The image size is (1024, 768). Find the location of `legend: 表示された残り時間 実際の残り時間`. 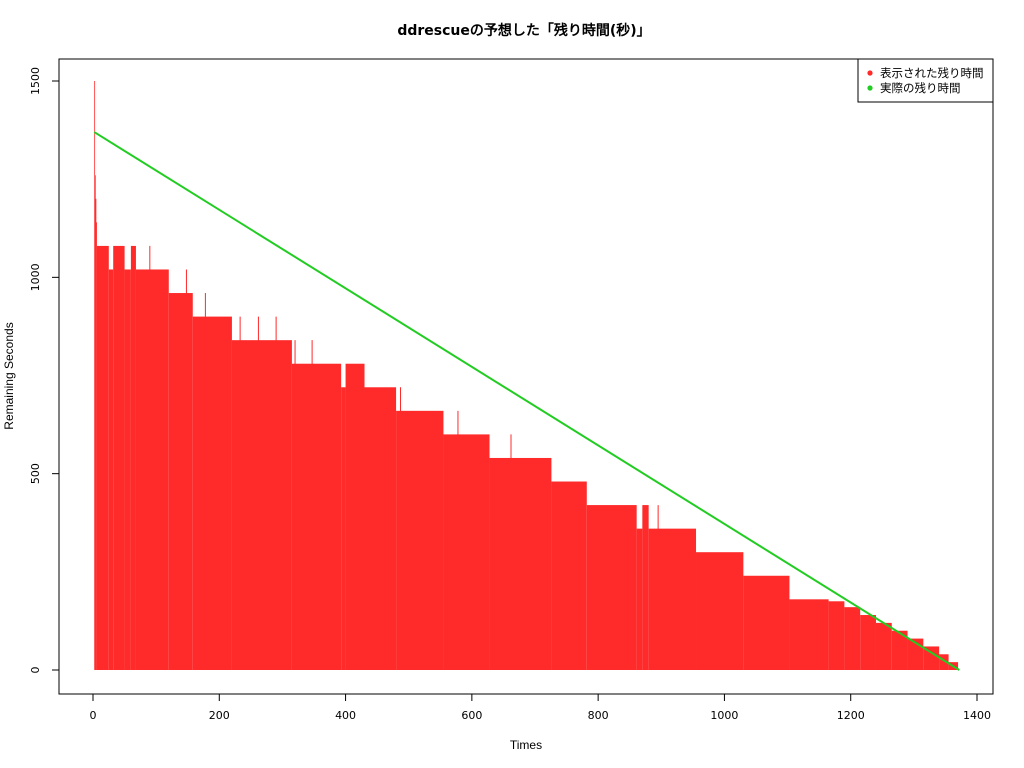

legend: 表示された残り時間 実際の残り時間 is located at coordinates (925, 80).